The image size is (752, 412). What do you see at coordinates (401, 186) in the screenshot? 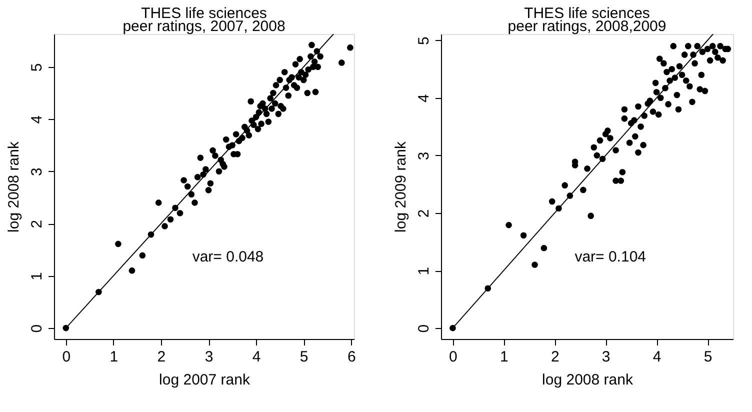
I see `y-axis-title: log 2009 rank` at bounding box center [401, 186].